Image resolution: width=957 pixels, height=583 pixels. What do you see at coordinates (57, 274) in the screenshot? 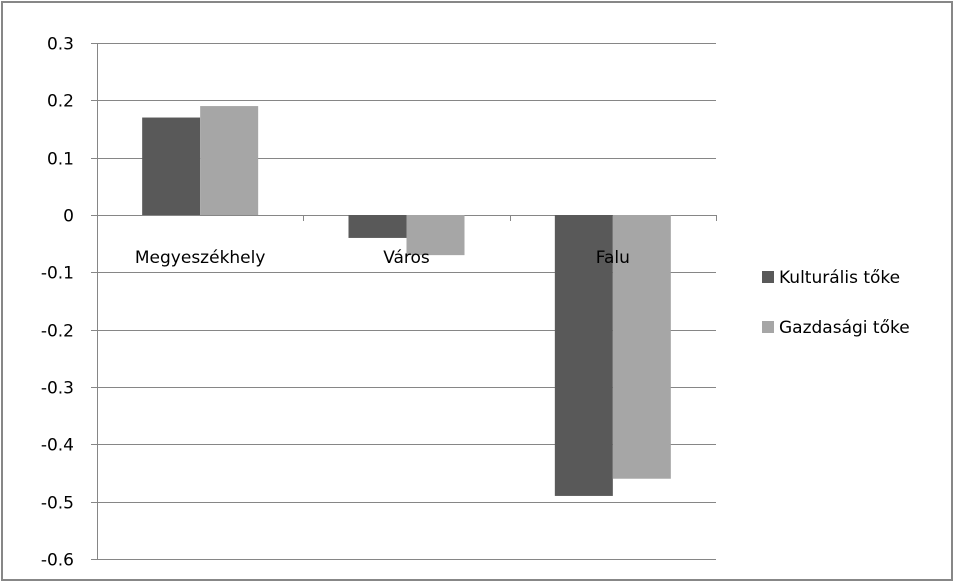
I see `y-tick-label: -0.1` at bounding box center [57, 274].